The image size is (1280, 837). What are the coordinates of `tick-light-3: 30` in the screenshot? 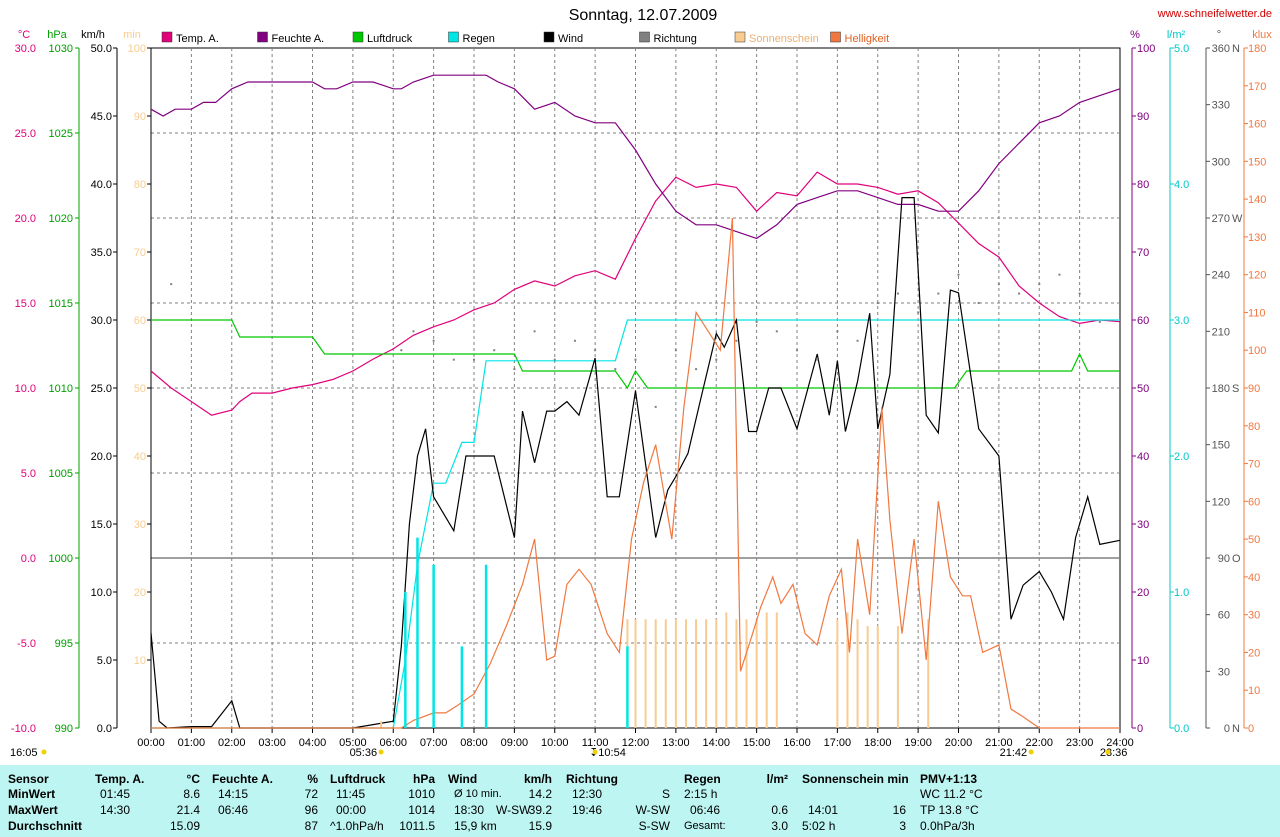 It's located at (1254, 616).